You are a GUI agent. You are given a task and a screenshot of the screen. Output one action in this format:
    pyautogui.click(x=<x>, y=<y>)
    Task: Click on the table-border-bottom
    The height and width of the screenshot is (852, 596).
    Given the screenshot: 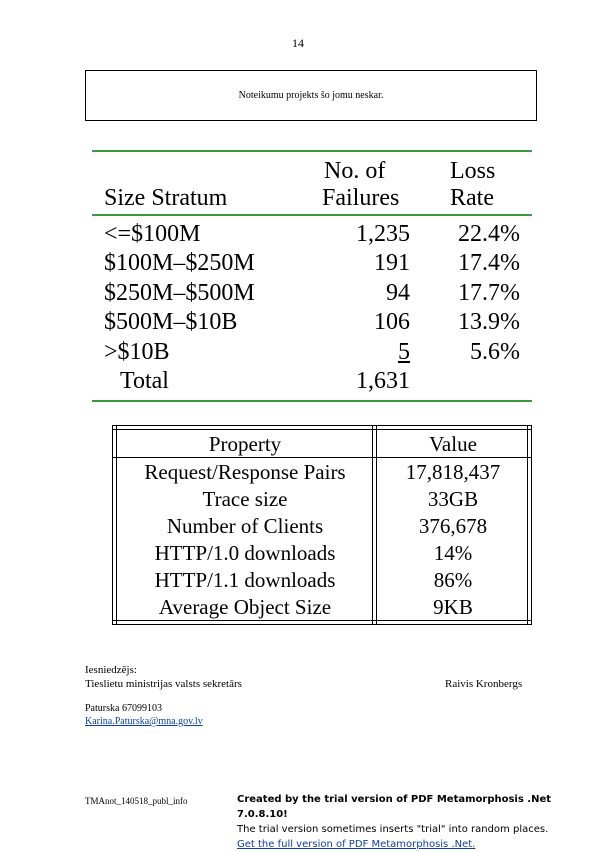 What is the action you would take?
    pyautogui.click(x=322, y=624)
    